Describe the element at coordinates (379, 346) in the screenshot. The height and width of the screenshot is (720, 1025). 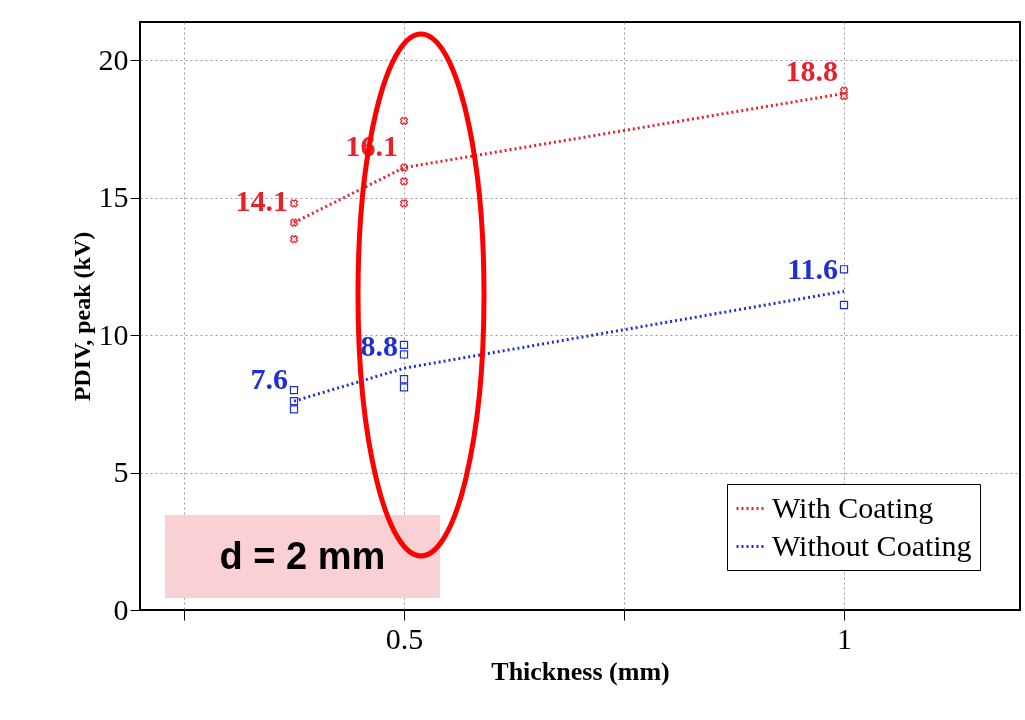
I see `data-label: 8.8` at that location.